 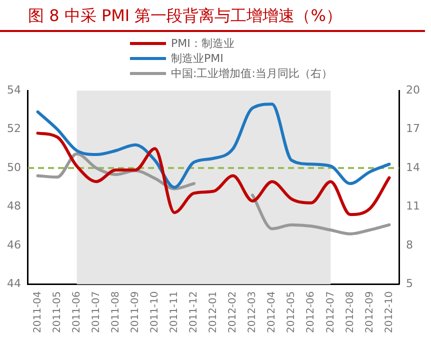 I want to click on y2-tick-label: 17, so click(x=413, y=129).